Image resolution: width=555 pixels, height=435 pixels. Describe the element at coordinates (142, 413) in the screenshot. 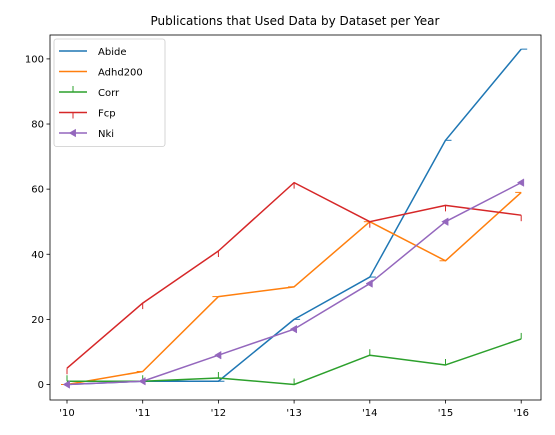

I see `x-tick-label: '11` at that location.